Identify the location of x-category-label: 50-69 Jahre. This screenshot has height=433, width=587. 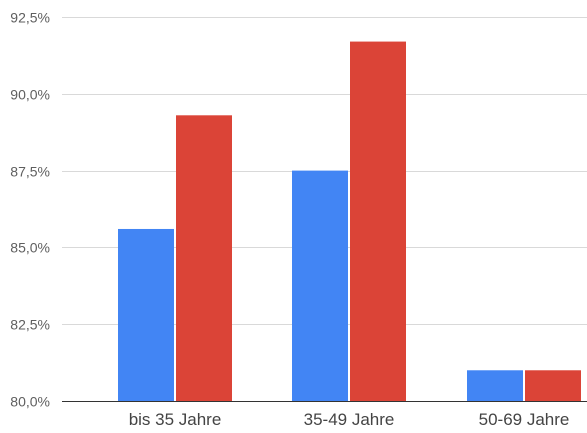
(524, 419).